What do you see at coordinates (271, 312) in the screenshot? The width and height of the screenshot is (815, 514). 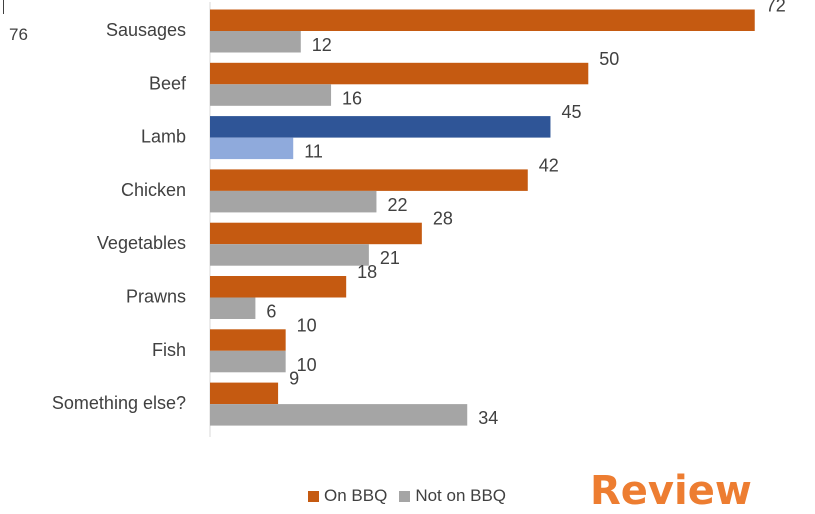 I see `value-label-not-on-bbq-prawns: 6` at bounding box center [271, 312].